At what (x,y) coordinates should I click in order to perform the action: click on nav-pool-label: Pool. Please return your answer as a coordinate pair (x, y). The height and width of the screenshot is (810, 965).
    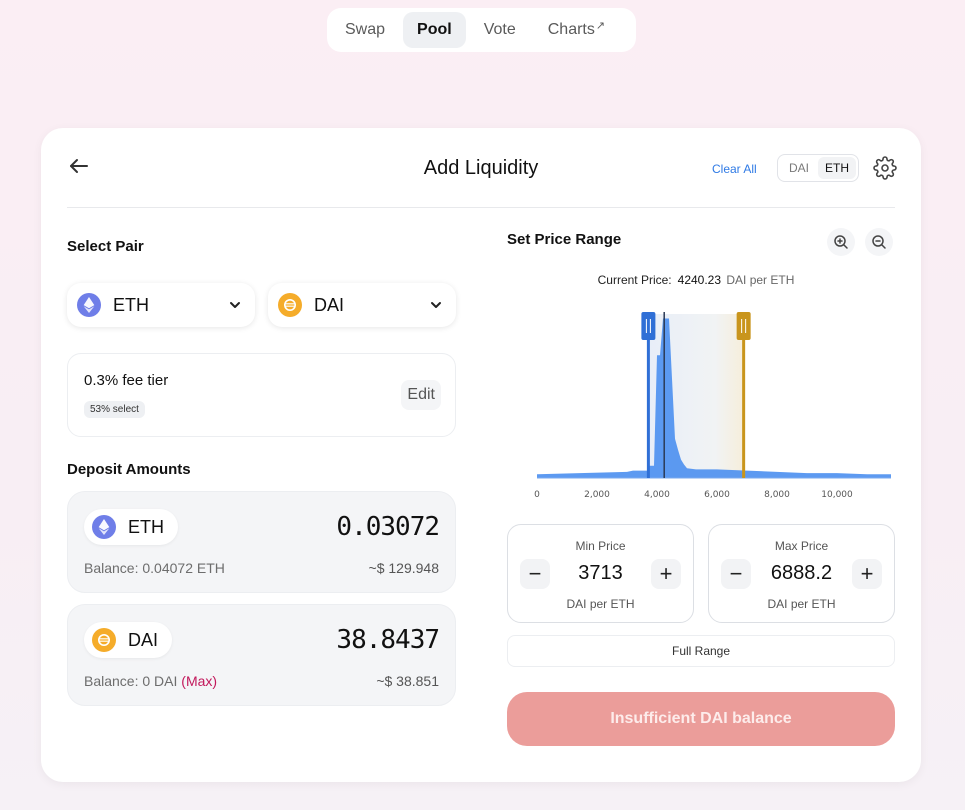
    Looking at the image, I should click on (434, 29).